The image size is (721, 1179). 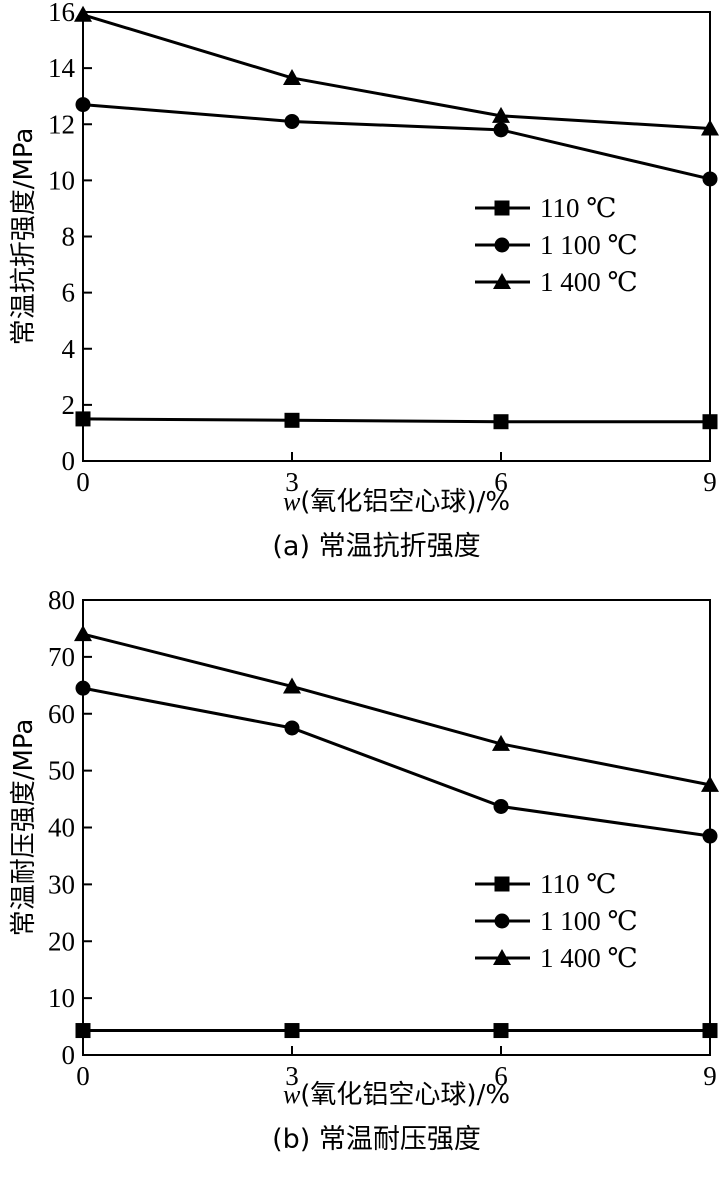 What do you see at coordinates (61, 884) in the screenshot?
I see `y-tick-label: 30` at bounding box center [61, 884].